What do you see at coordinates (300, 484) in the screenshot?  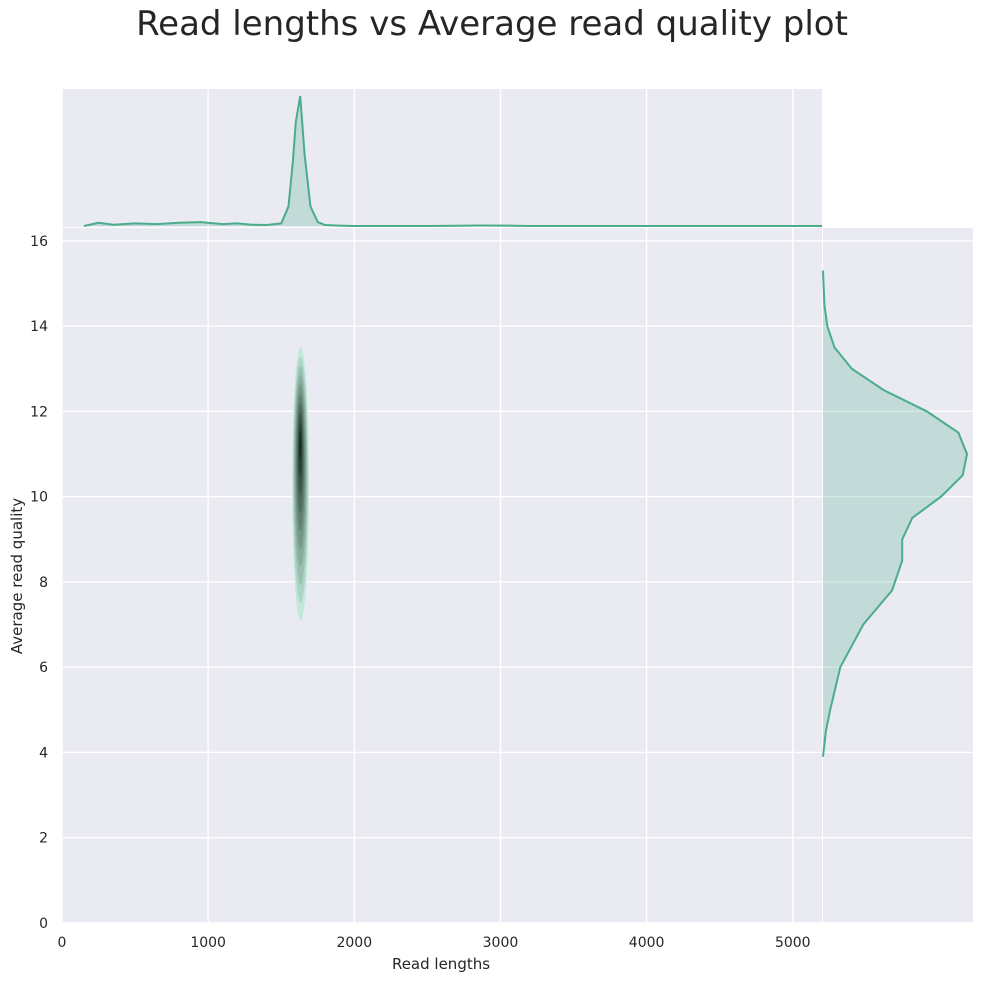 I see `joint-kde-contours` at bounding box center [300, 484].